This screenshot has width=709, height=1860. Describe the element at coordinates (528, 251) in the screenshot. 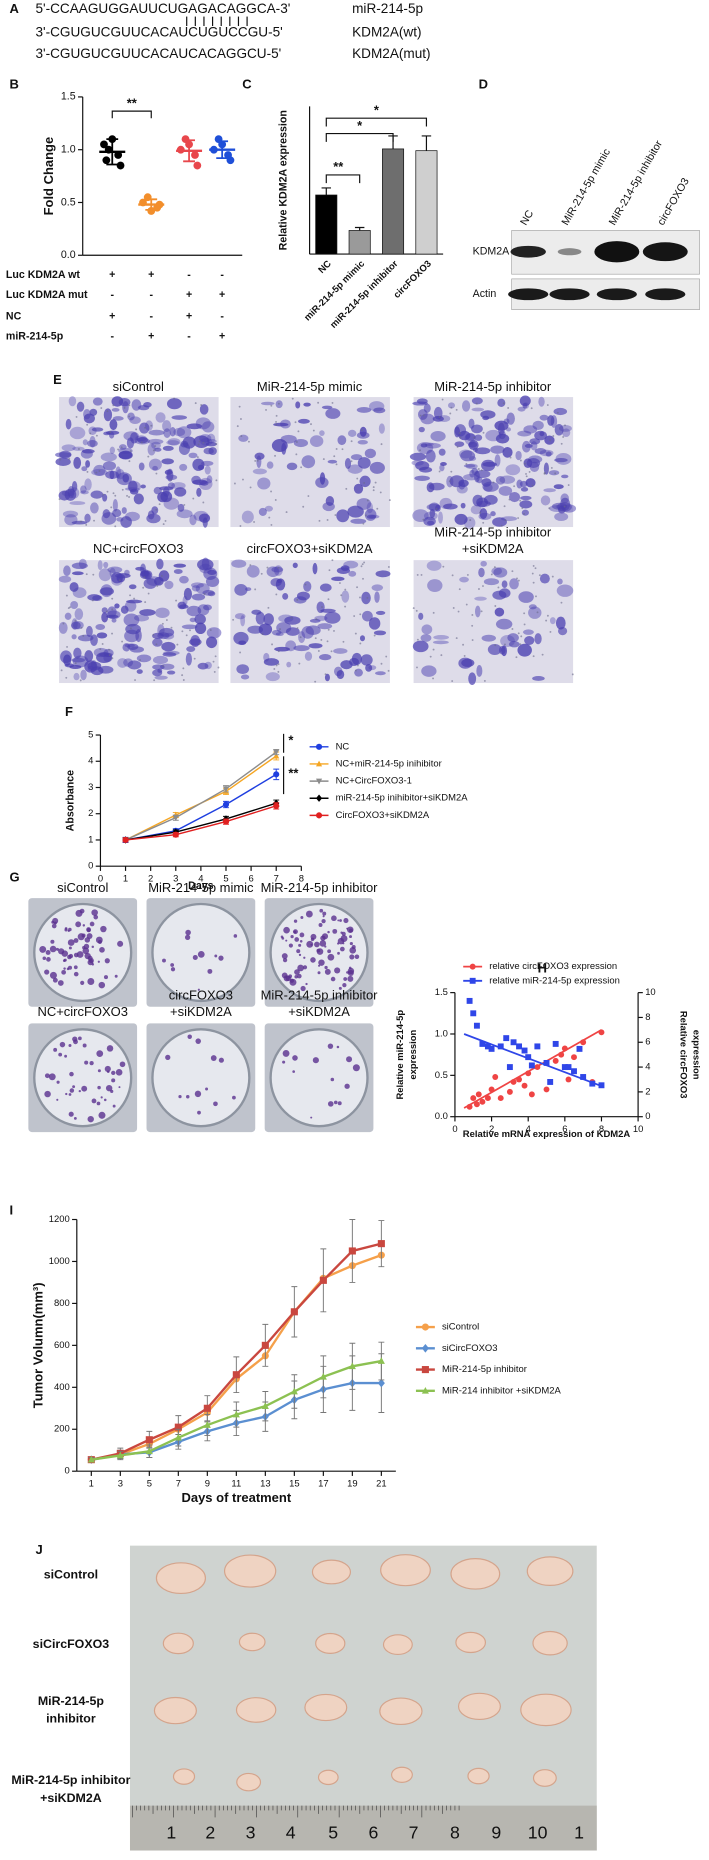

I see `band` at that location.